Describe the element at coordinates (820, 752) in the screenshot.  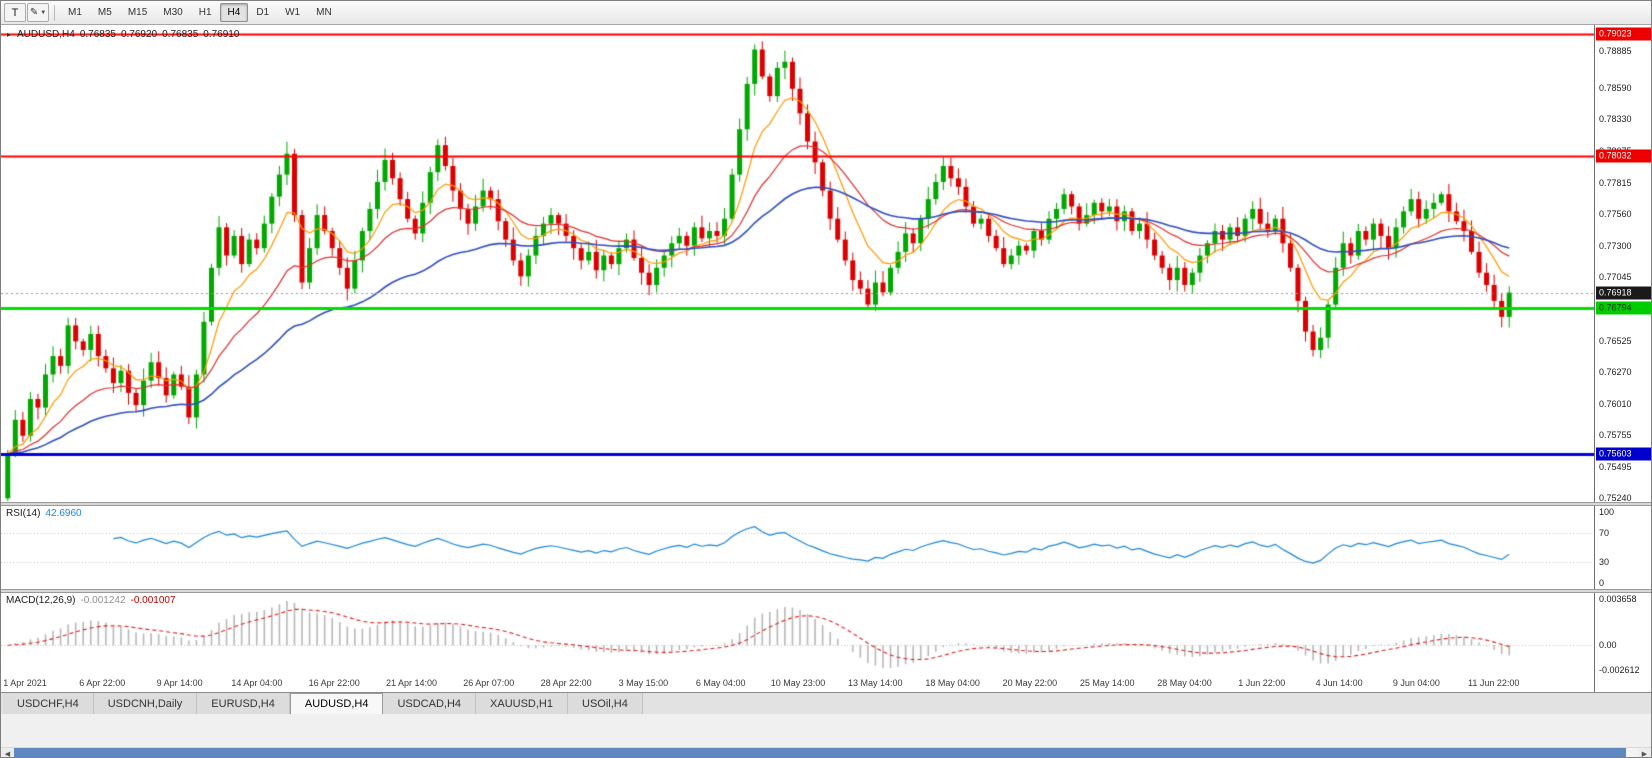
I see `scroll-thumb` at that location.